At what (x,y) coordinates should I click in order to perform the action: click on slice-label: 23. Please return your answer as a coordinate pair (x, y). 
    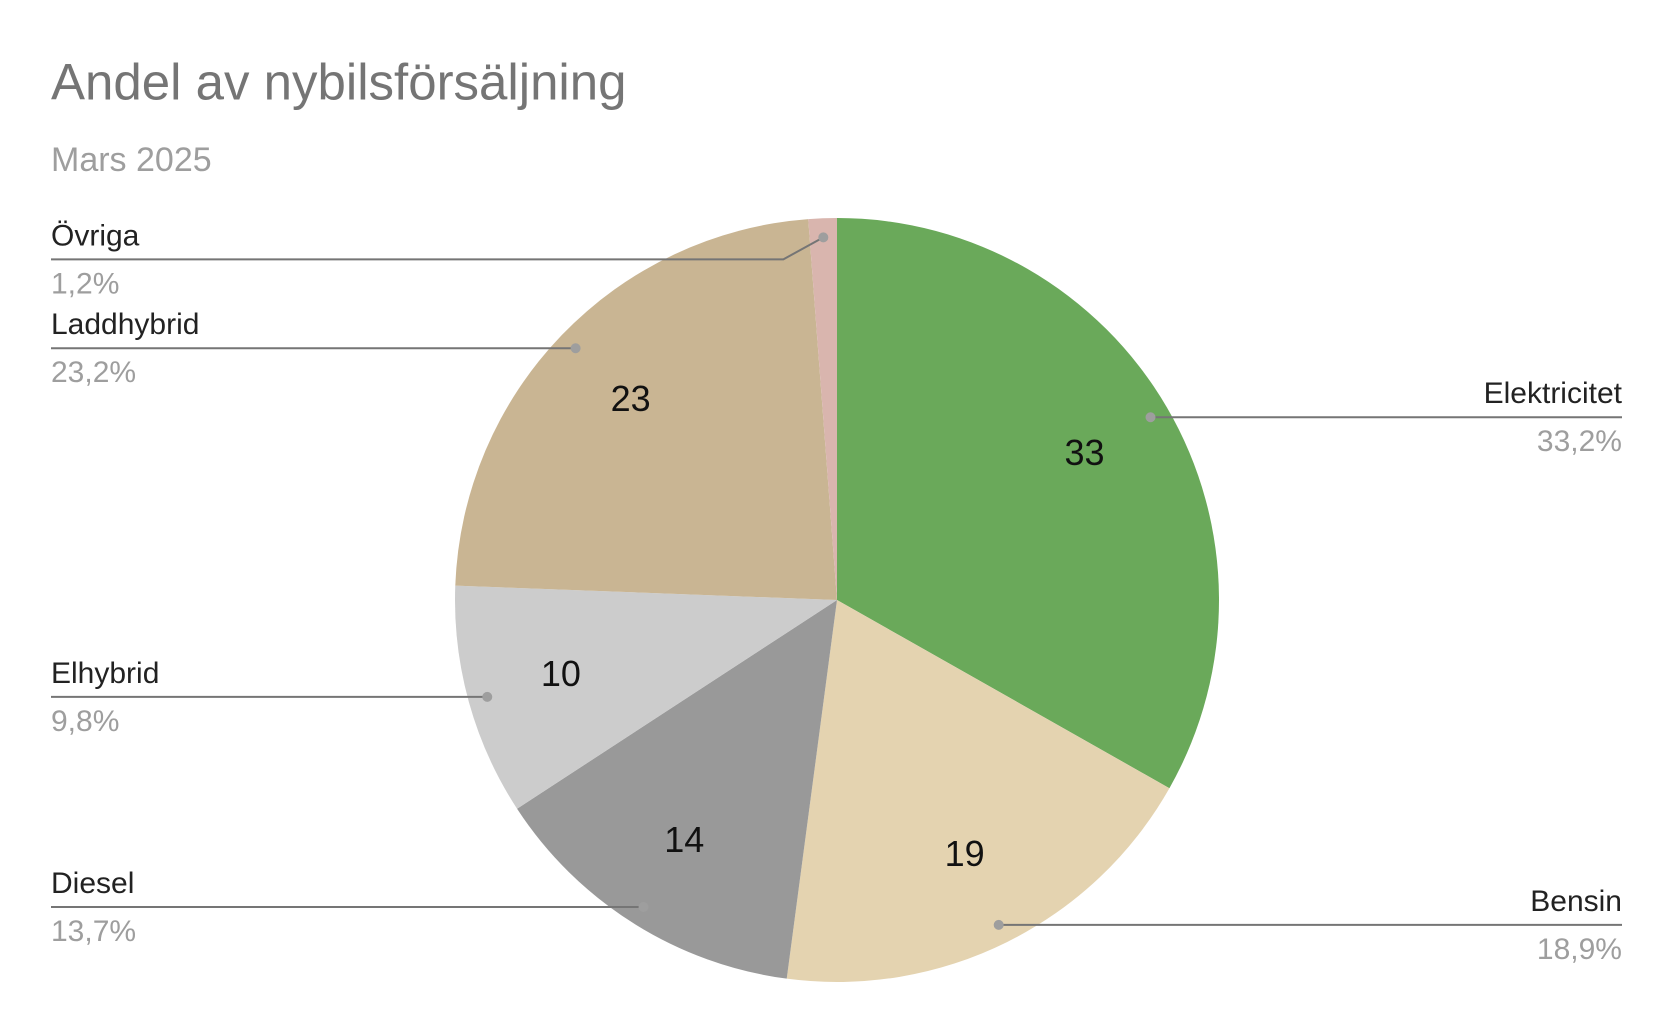
    Looking at the image, I should click on (631, 398).